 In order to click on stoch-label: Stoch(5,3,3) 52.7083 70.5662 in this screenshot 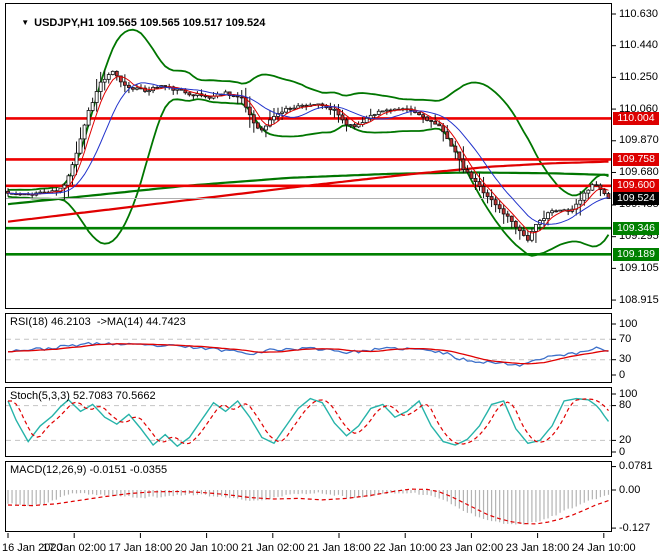, I will do `click(83, 396)`.